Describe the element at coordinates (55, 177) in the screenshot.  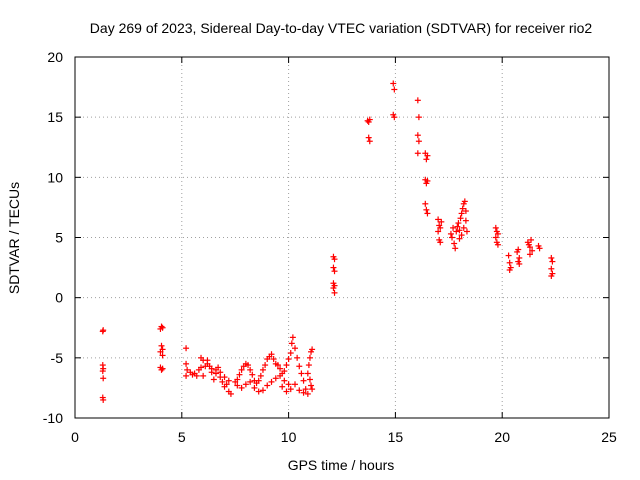
I see `y-tick-label: 10` at that location.